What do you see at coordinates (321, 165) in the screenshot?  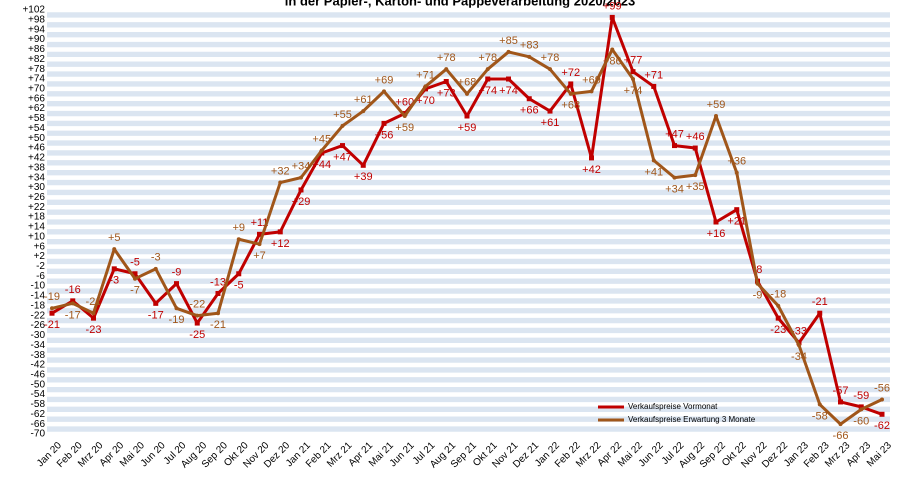 I see `data-label: +44` at bounding box center [321, 165].